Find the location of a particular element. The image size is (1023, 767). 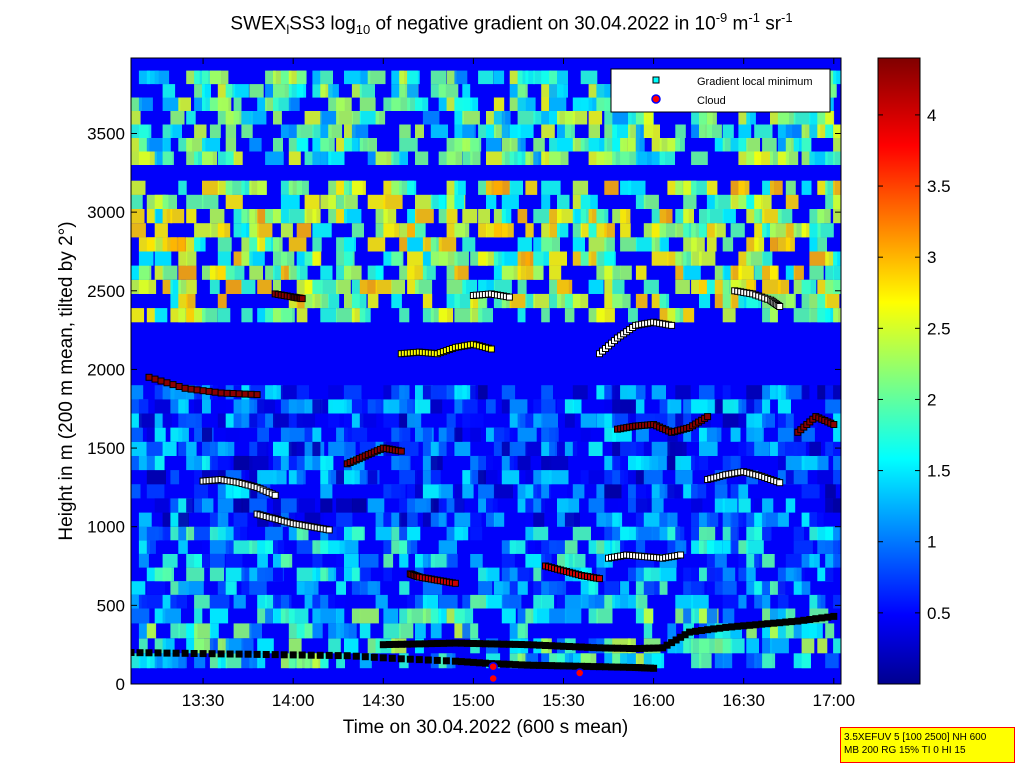

y-tick-label: 3500 is located at coordinates (106, 133).